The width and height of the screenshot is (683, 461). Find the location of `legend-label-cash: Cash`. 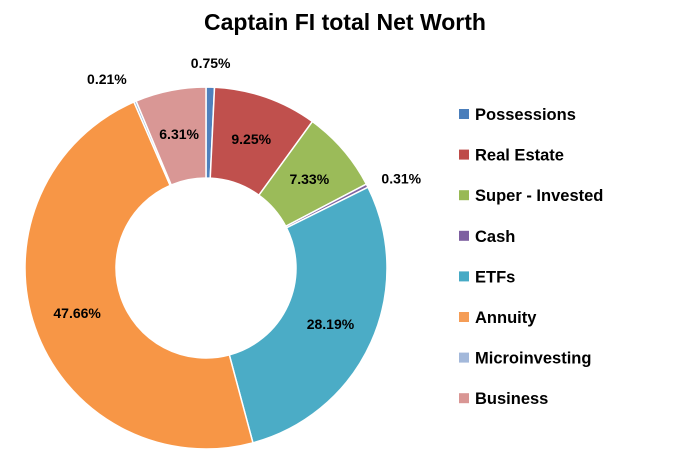

legend-label-cash: Cash is located at coordinates (495, 237).